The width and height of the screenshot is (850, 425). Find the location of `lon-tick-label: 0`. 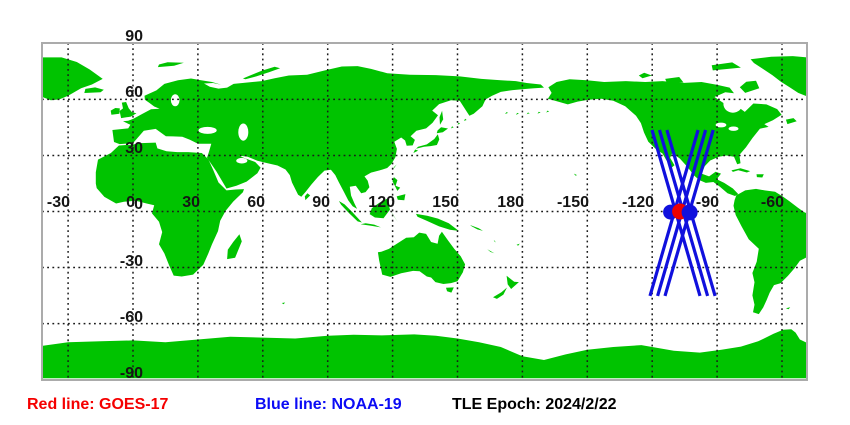

lon-tick-label: 0 is located at coordinates (130, 202).